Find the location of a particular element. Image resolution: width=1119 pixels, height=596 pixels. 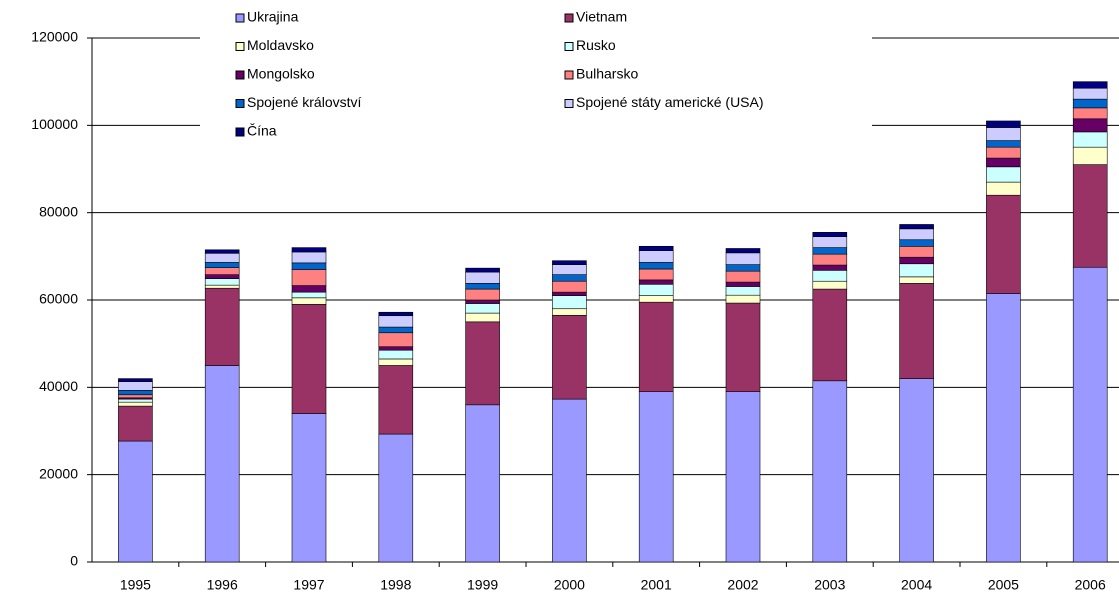

x-tick-label: 2003 is located at coordinates (829, 585).